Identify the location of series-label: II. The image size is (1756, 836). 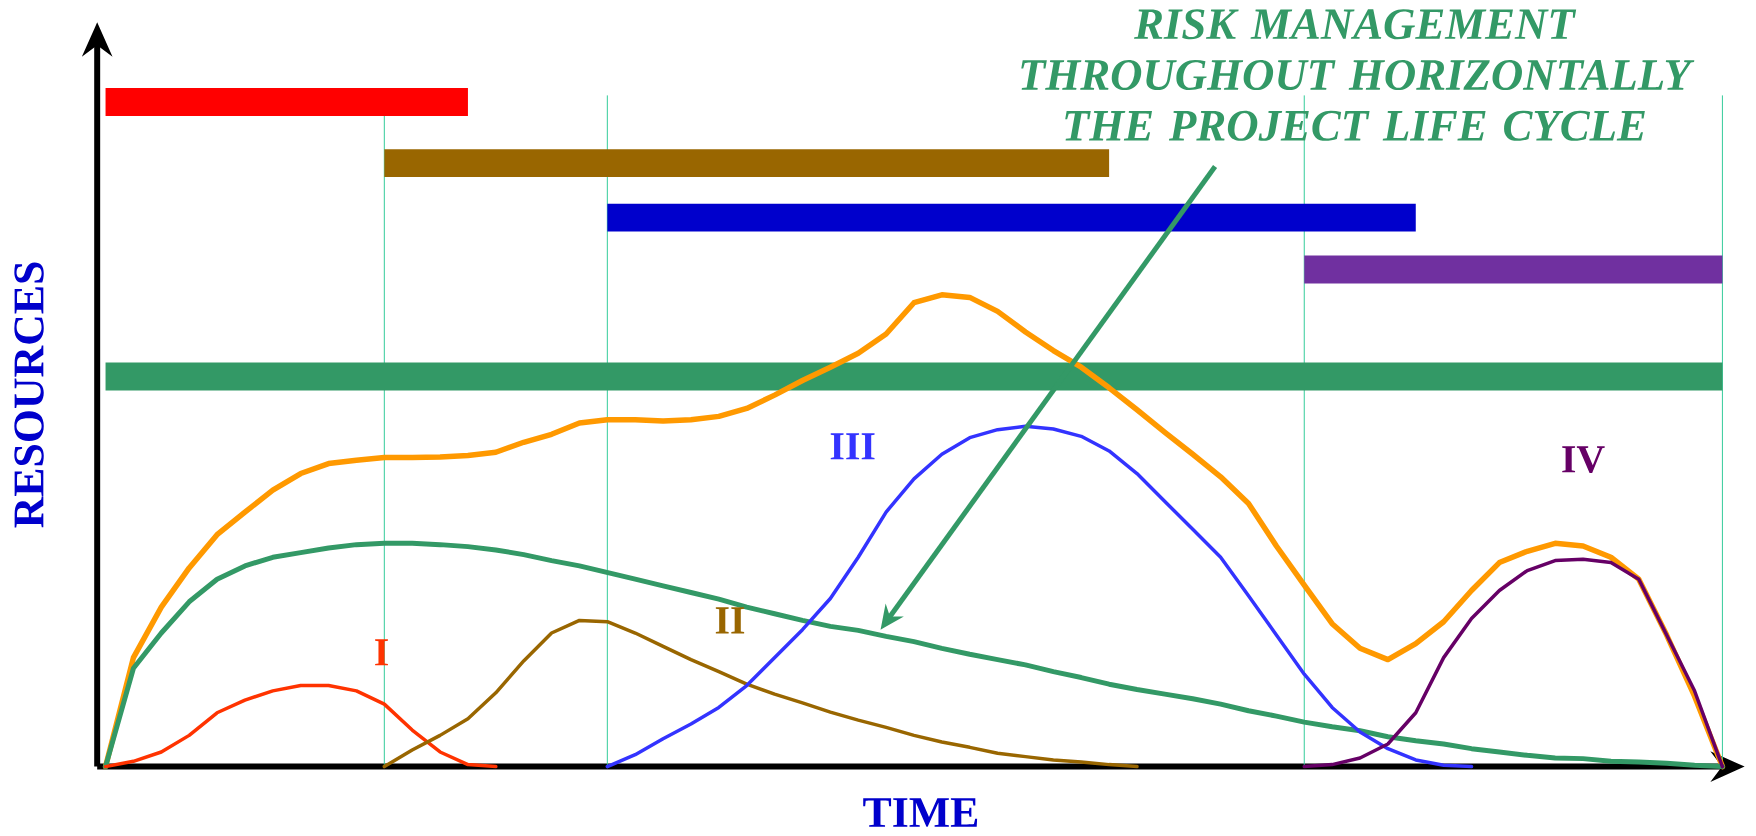
(730, 620).